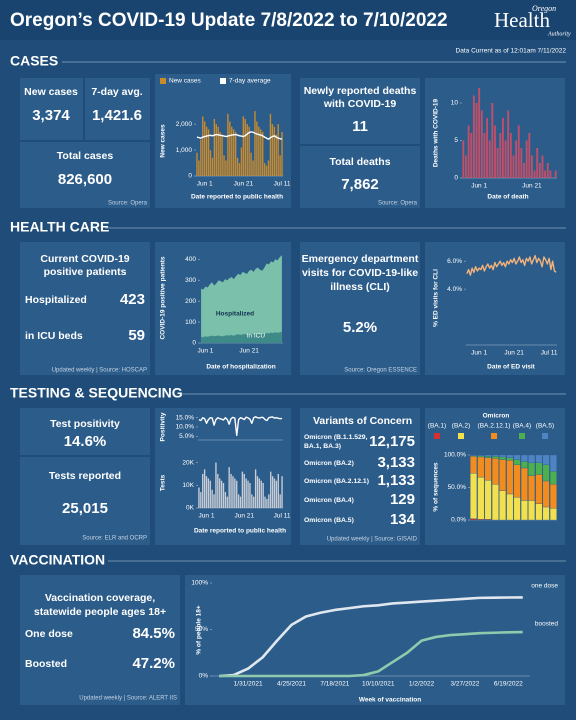  I want to click on source: Source: Opera, so click(398, 204).